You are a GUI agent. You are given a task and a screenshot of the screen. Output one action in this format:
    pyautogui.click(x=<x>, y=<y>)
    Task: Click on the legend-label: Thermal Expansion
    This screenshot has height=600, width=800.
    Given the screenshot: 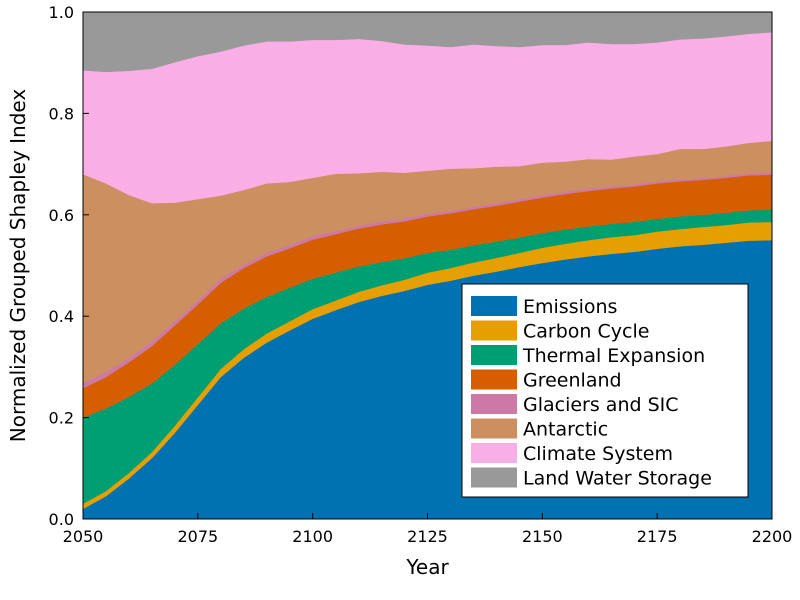 What is the action you would take?
    pyautogui.click(x=613, y=356)
    